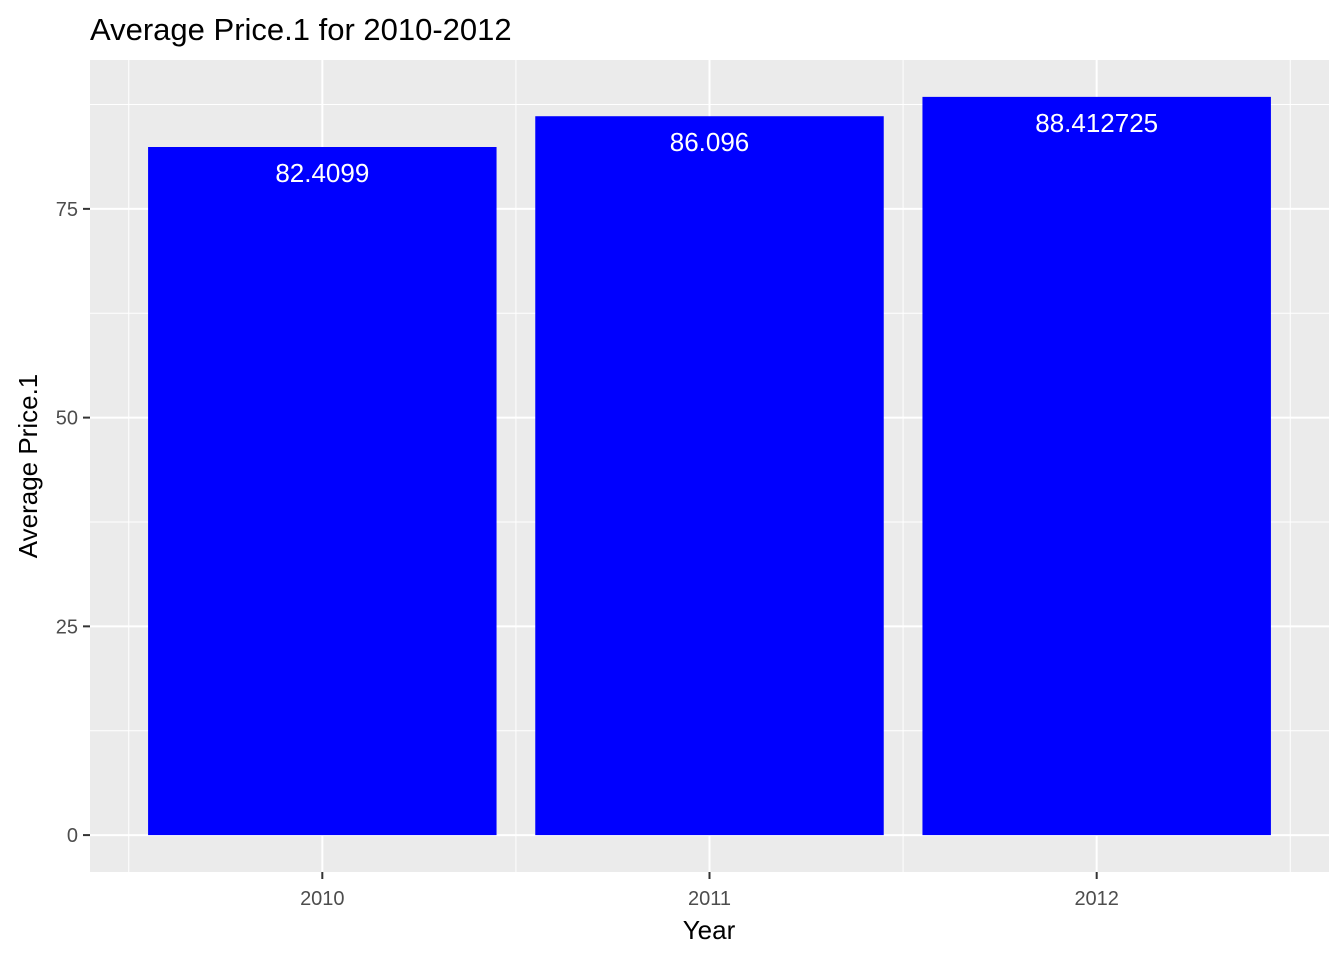  What do you see at coordinates (1096, 899) in the screenshot?
I see `x-tick-label: 2012` at bounding box center [1096, 899].